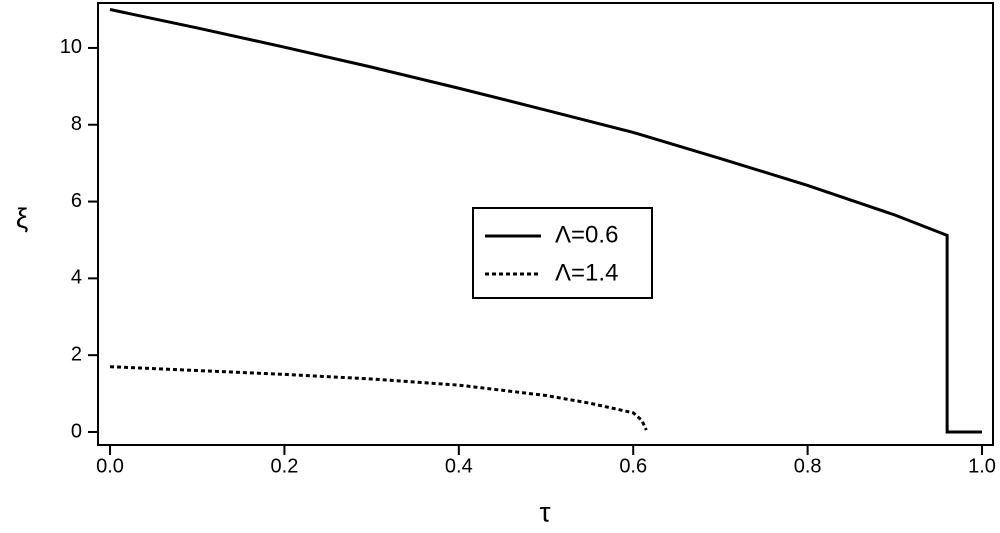  I want to click on x-tick-label: 0.0, so click(110, 466).